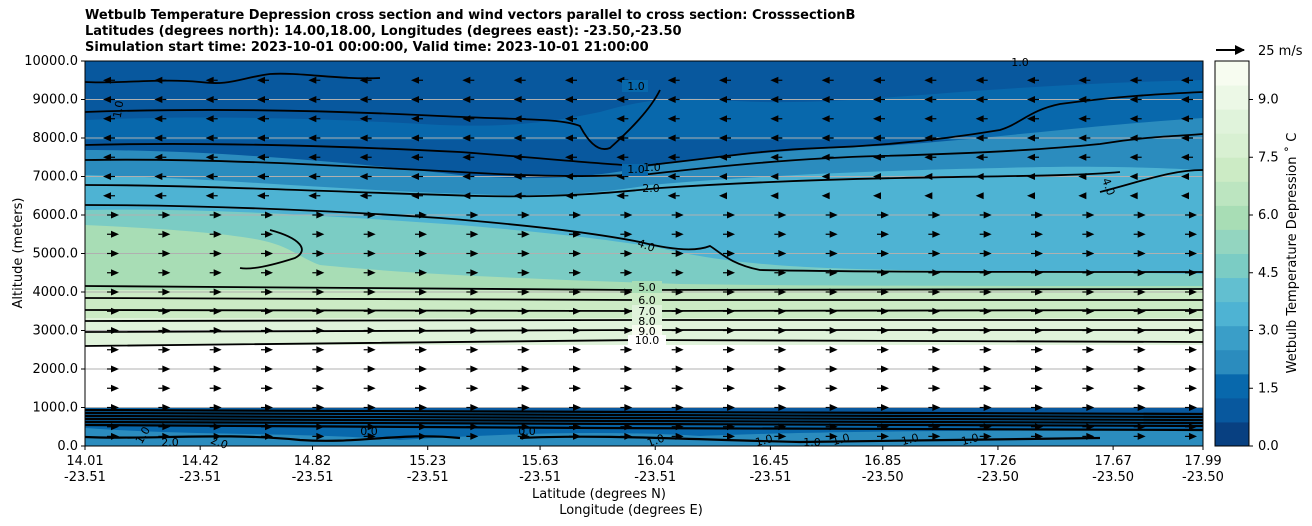 This screenshot has height=526, width=1312. What do you see at coordinates (1232, 254) in the screenshot?
I see `colorbar` at bounding box center [1232, 254].